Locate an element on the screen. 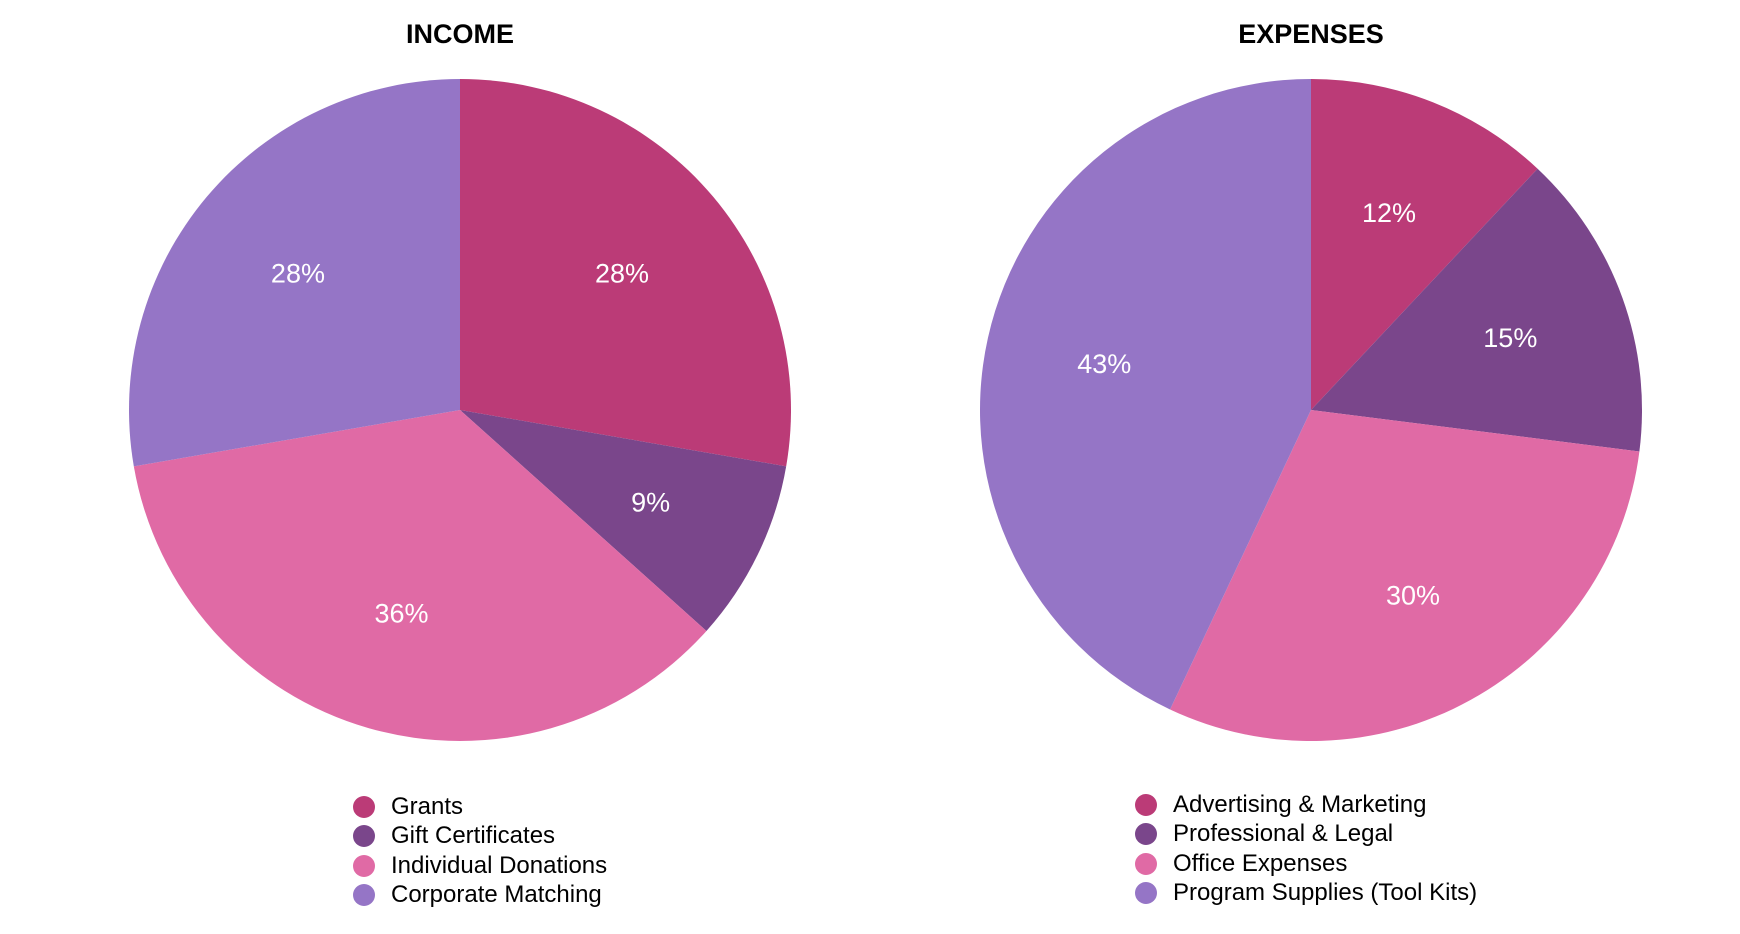 Image resolution: width=1740 pixels, height=934 pixels. expenses-chart-title: EXPENSES is located at coordinates (1311, 34).